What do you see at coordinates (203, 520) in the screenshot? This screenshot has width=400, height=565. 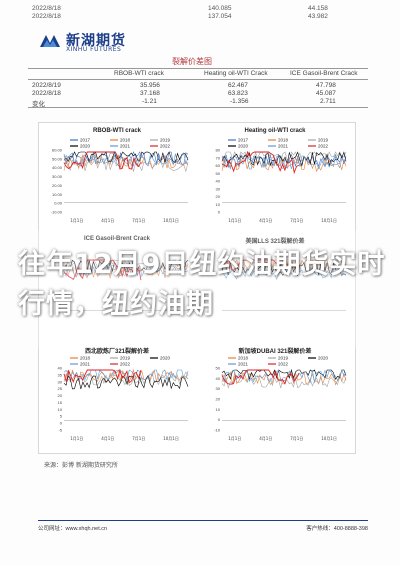 I see `footer-divider` at bounding box center [203, 520].